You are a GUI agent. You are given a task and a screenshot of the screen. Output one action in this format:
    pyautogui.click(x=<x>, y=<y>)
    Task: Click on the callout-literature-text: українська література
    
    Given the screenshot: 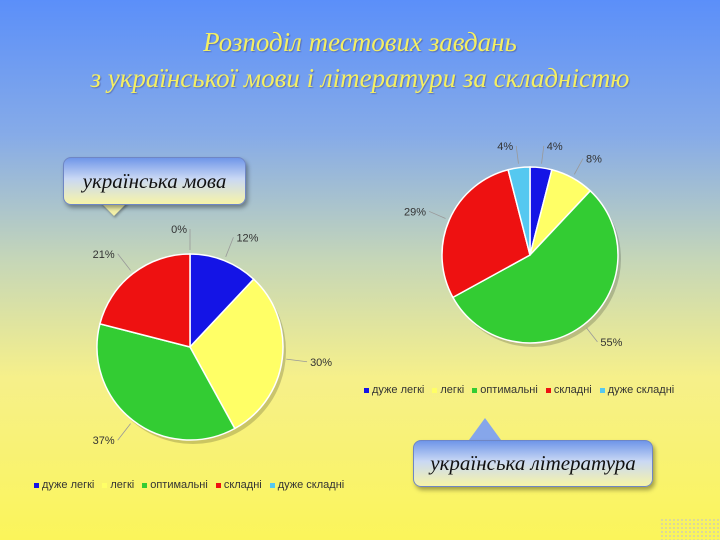 What is the action you would take?
    pyautogui.click(x=533, y=463)
    